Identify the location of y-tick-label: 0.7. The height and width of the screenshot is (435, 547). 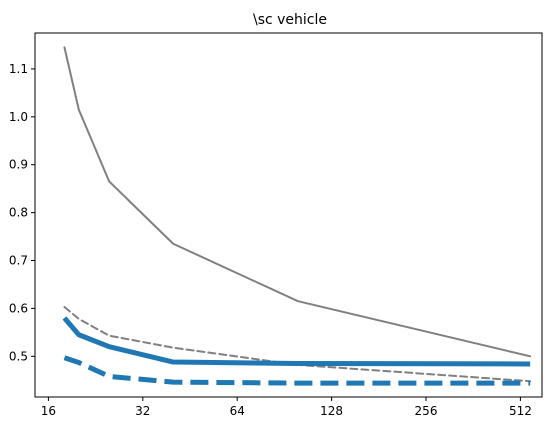
(18, 261).